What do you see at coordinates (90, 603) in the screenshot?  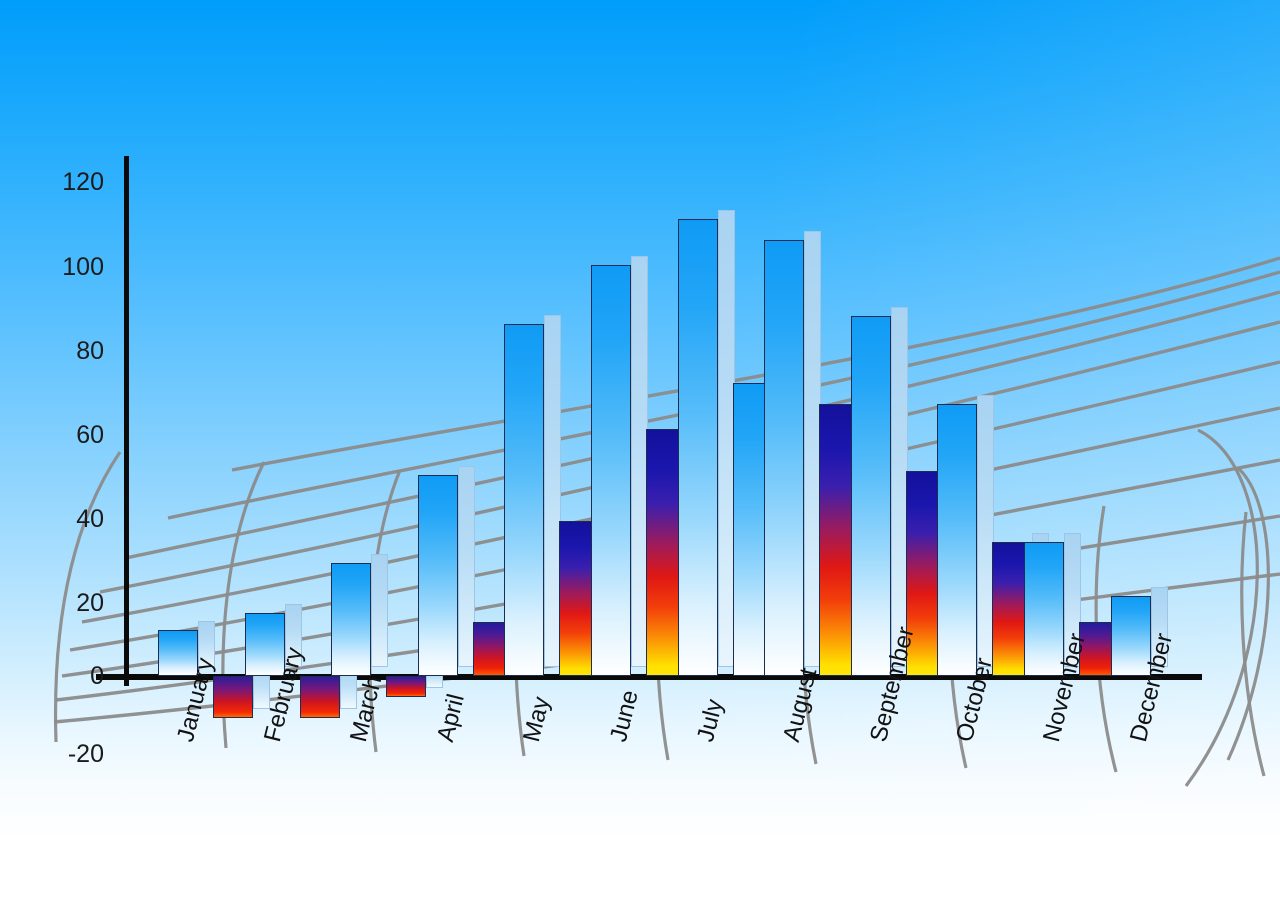 I see `y-tick-20: 20` at bounding box center [90, 603].